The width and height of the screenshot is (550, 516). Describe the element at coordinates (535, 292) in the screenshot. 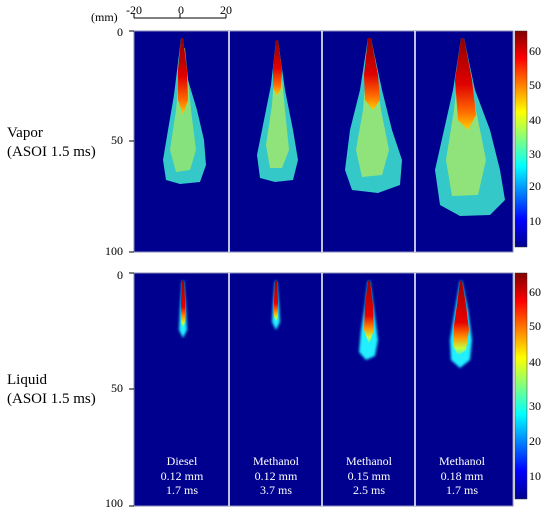

I see `cbar2-tick-60: 60` at that location.